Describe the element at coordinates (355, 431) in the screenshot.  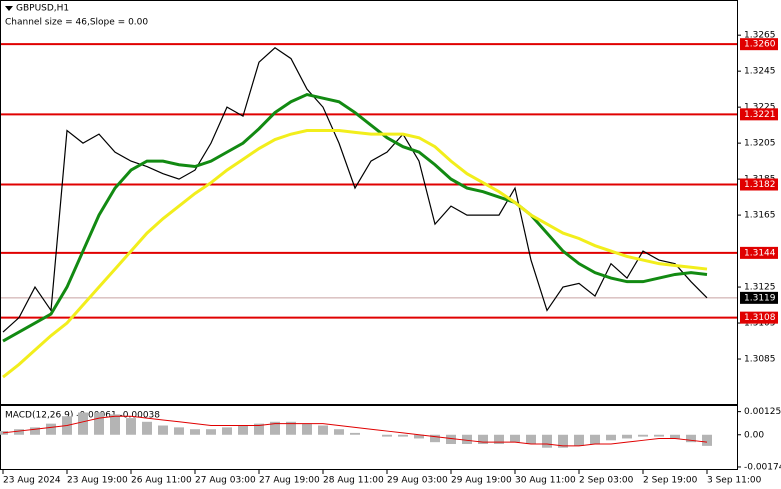
I see `signal-line` at that location.